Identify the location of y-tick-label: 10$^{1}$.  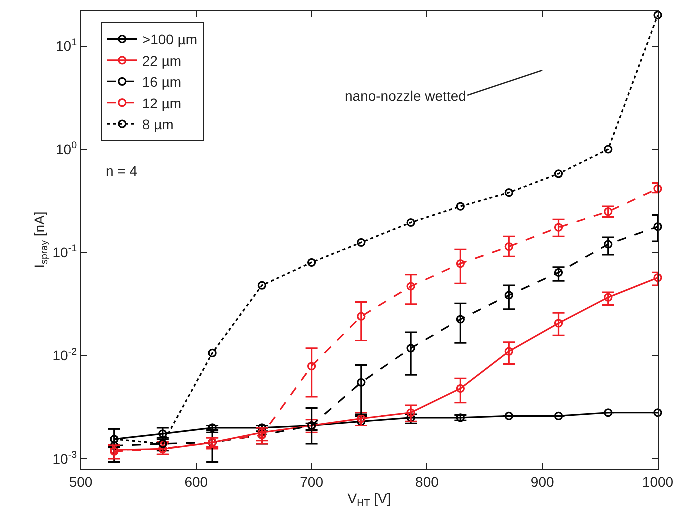
(67, 45).